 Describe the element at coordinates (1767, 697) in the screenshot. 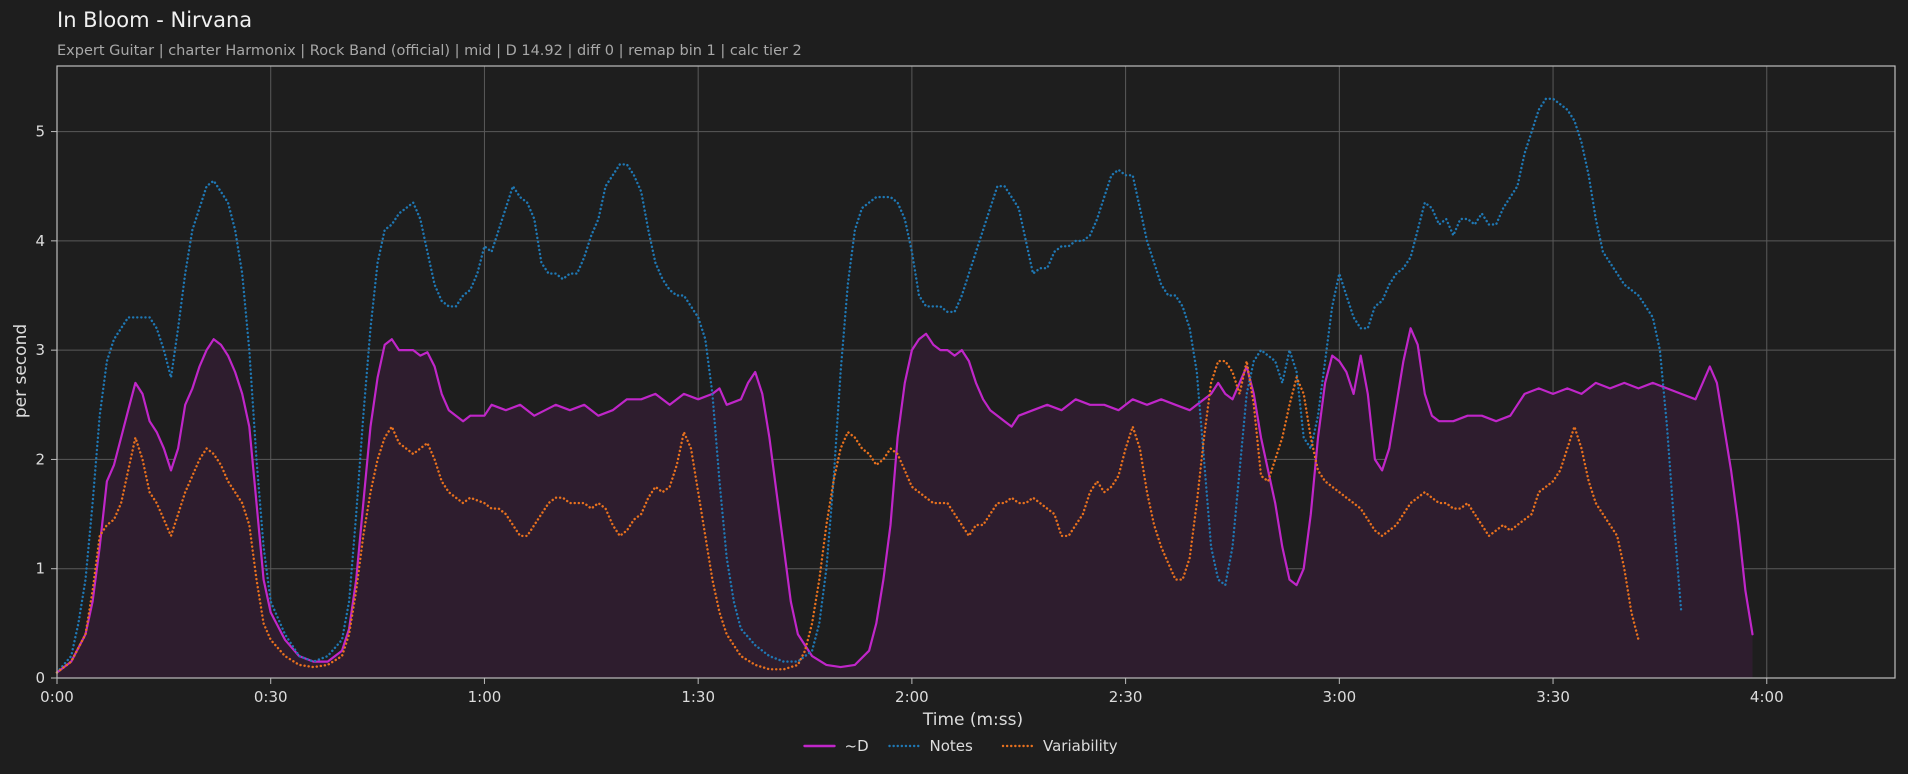

I see `x-tick-label: 4:00` at that location.